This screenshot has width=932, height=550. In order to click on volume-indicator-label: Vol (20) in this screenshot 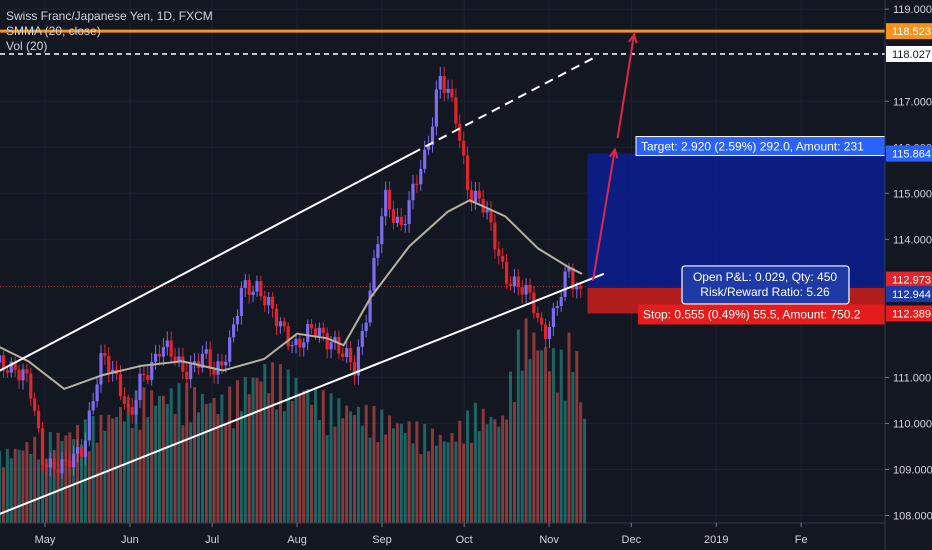, I will do `click(27, 46)`.